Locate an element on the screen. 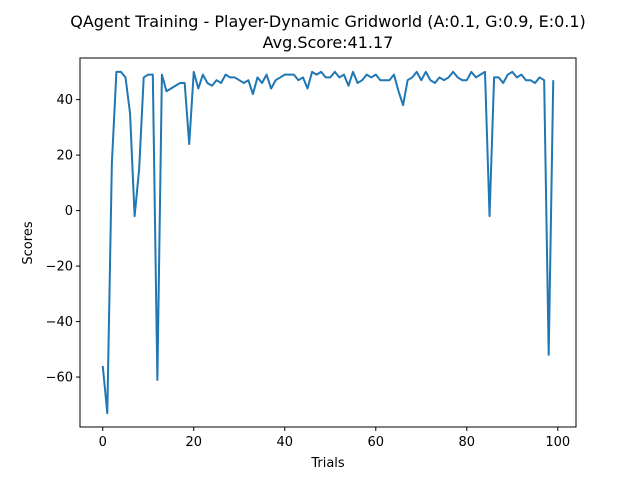 This screenshot has width=640, height=480. x-tick-label: 80 is located at coordinates (467, 442).